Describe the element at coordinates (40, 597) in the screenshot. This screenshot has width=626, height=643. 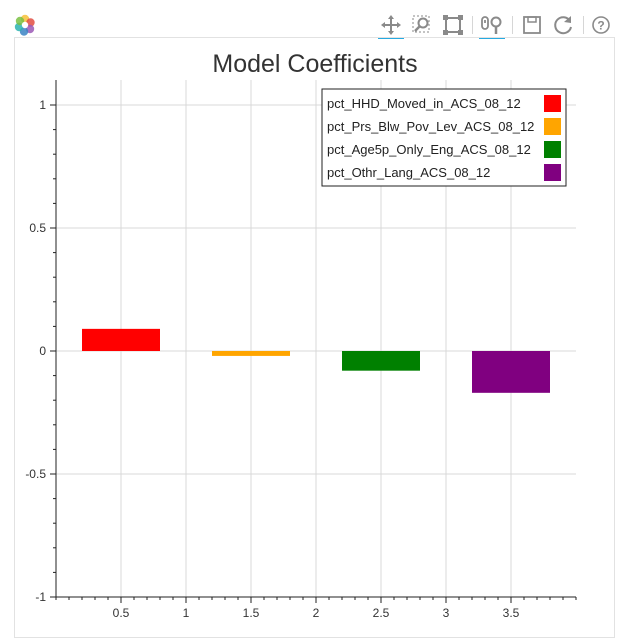
I see `y-tick-label: -1` at that location.